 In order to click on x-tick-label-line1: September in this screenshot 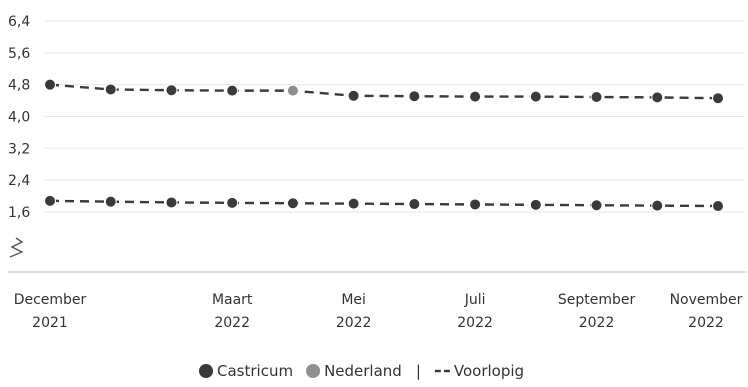, I will do `click(597, 300)`.